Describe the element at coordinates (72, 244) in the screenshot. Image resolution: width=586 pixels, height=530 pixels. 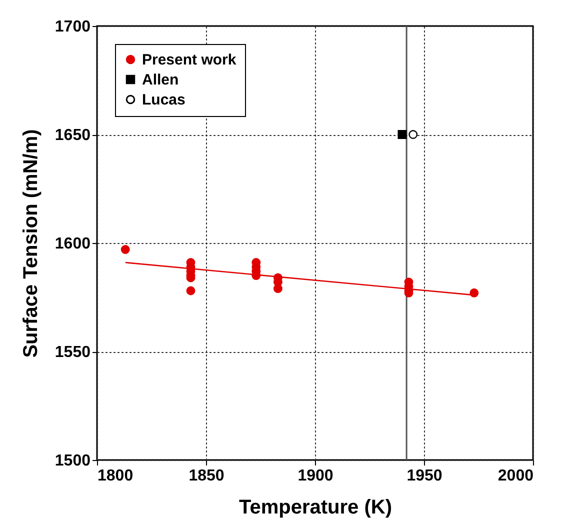
I see `y-tick-label: 1600` at that location.